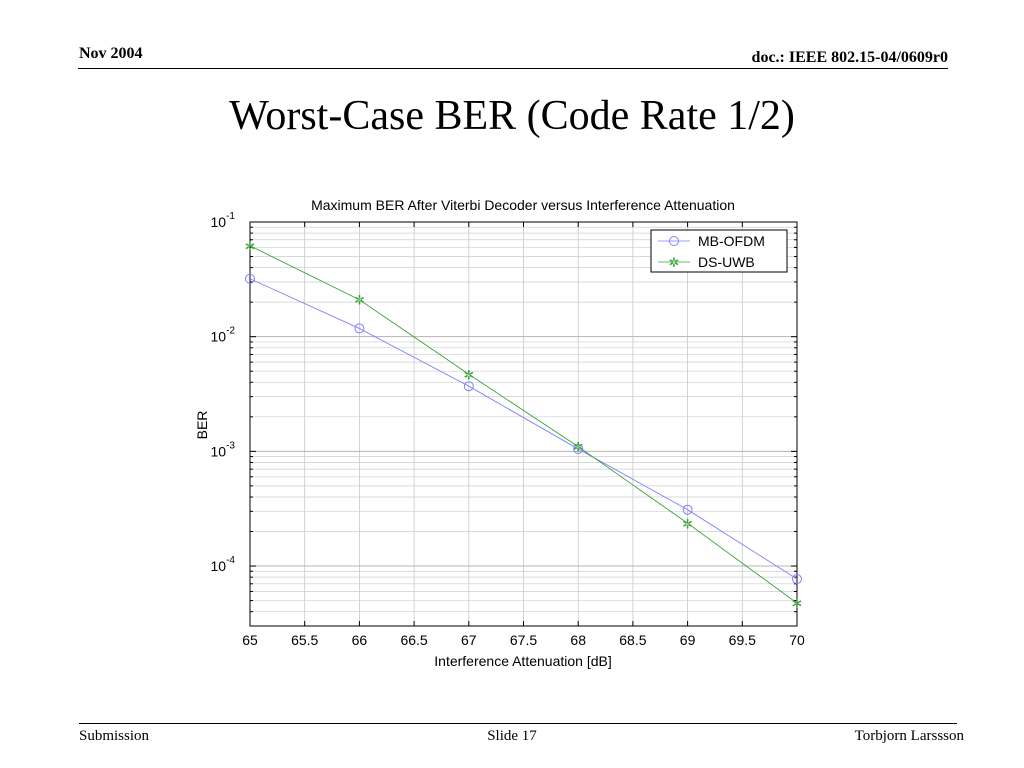 This screenshot has width=1024, height=768. I want to click on y-tick-label: 10⁻¹, so click(223, 220).